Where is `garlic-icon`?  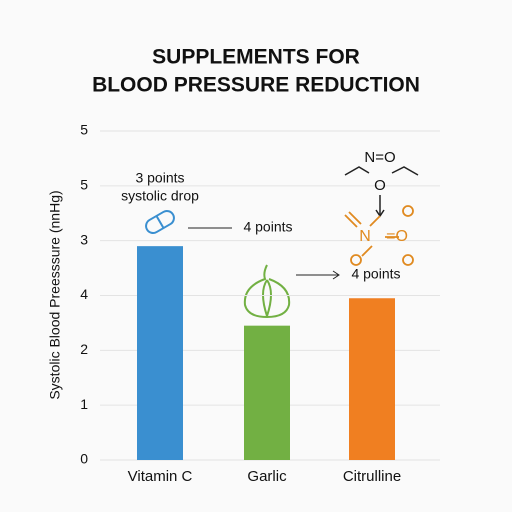 garlic-icon is located at coordinates (267, 291).